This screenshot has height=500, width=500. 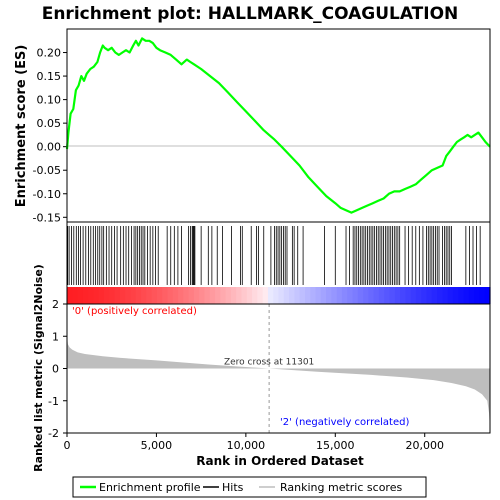 I want to click on metric-y-tick-label: 0, so click(x=55, y=369).